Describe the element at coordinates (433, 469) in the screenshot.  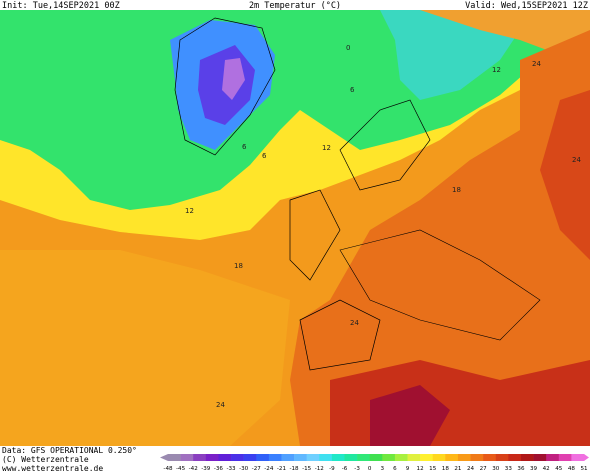
I see `colorbar-label: 15` at that location.